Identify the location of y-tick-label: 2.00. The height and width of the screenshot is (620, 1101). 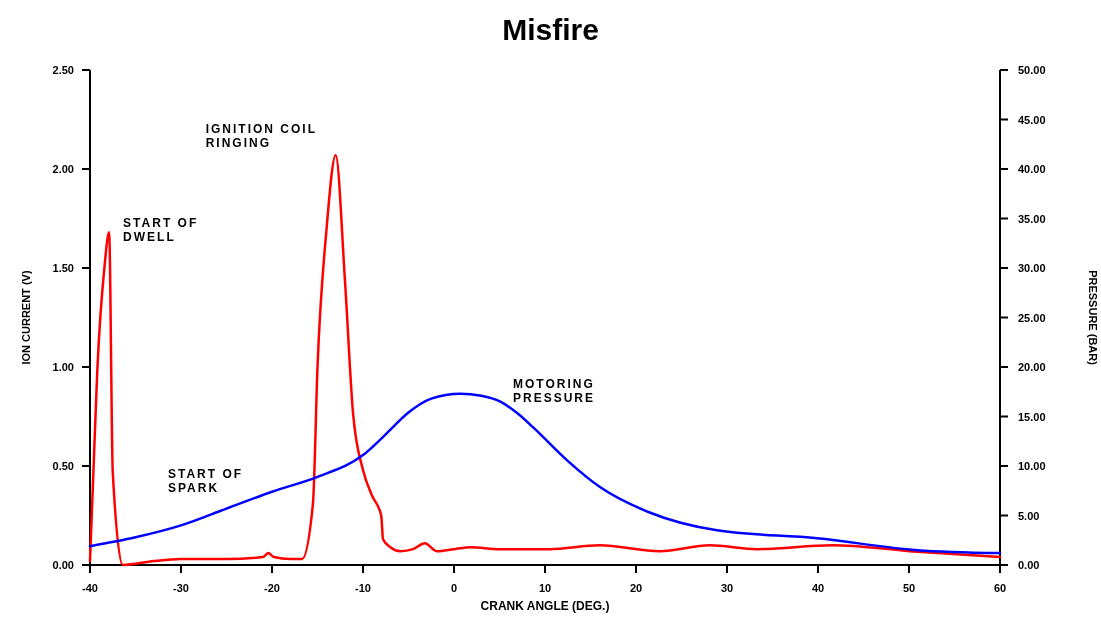
(63, 169).